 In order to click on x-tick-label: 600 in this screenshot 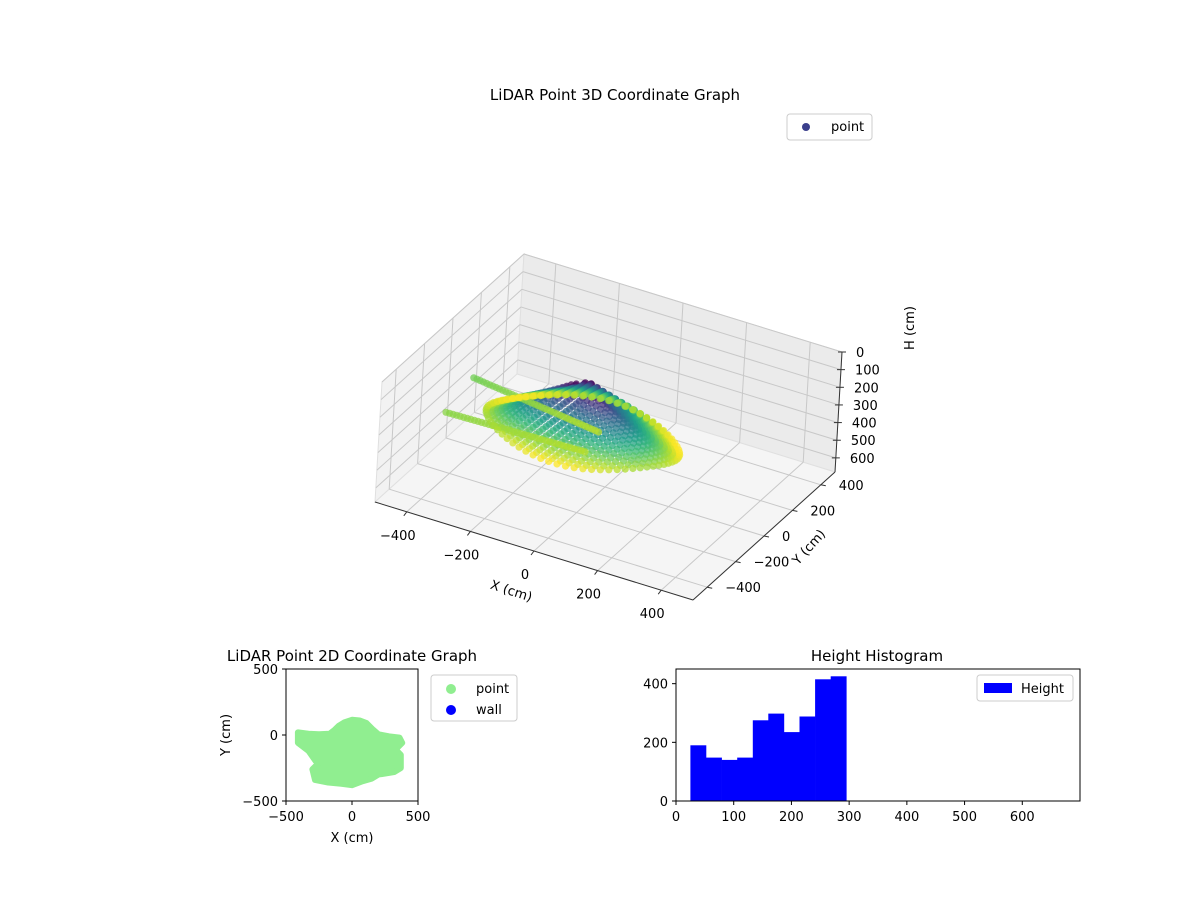, I will do `click(1022, 817)`.